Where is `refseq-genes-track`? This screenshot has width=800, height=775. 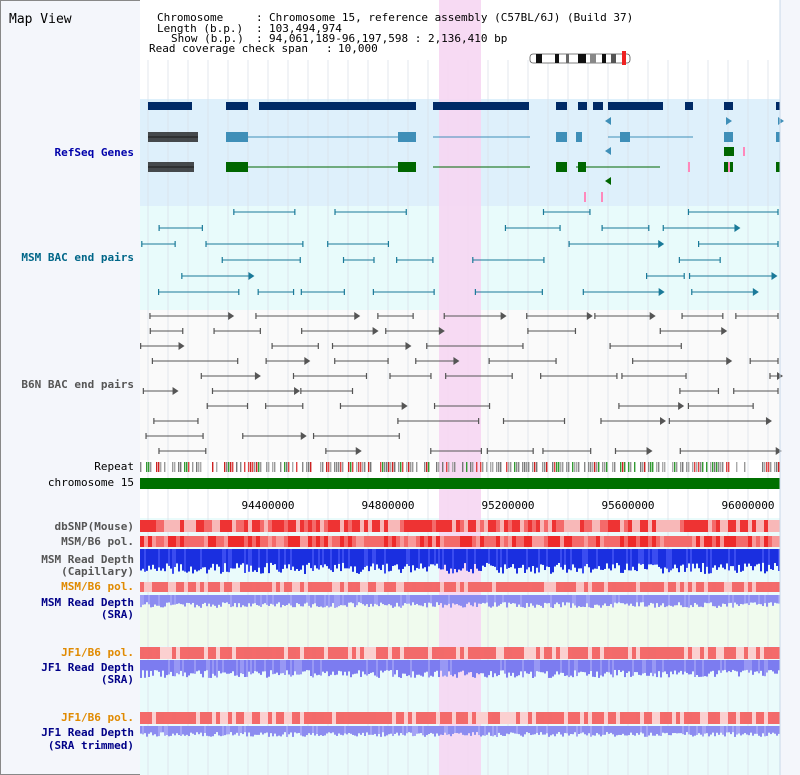
refseq-genes-track is located at coordinates (466, 152).